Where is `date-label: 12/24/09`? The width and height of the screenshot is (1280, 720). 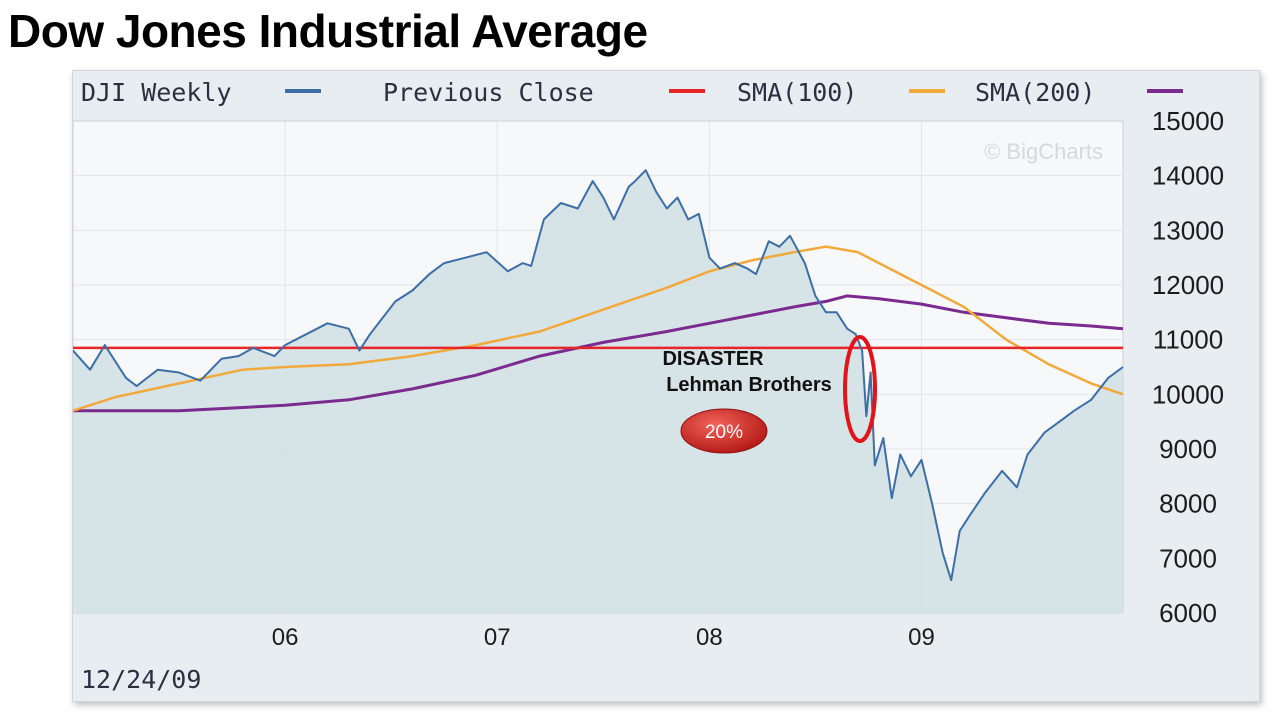 date-label: 12/24/09 is located at coordinates (141, 679).